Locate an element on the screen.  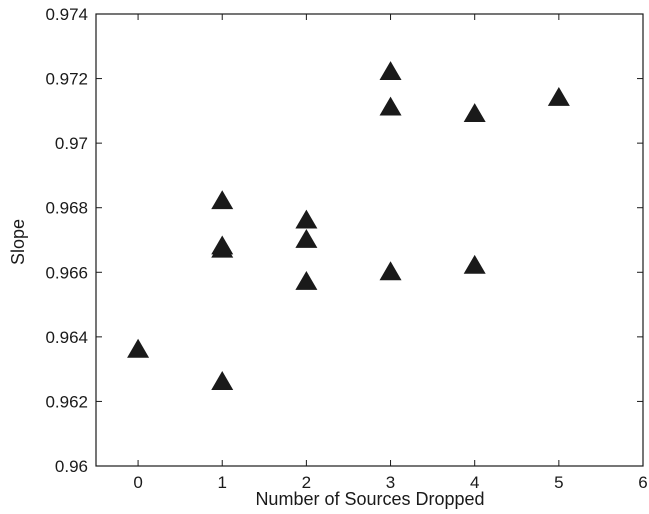
x-tick-label: 0 is located at coordinates (137, 482).